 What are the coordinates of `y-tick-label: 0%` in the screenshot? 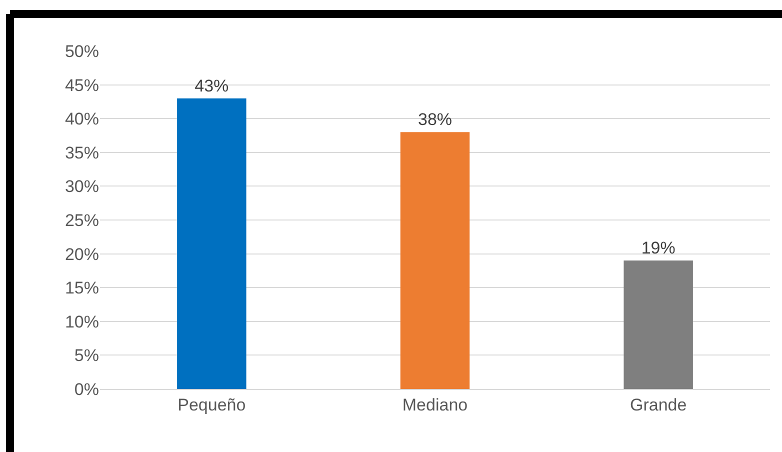 It's located at (86, 389).